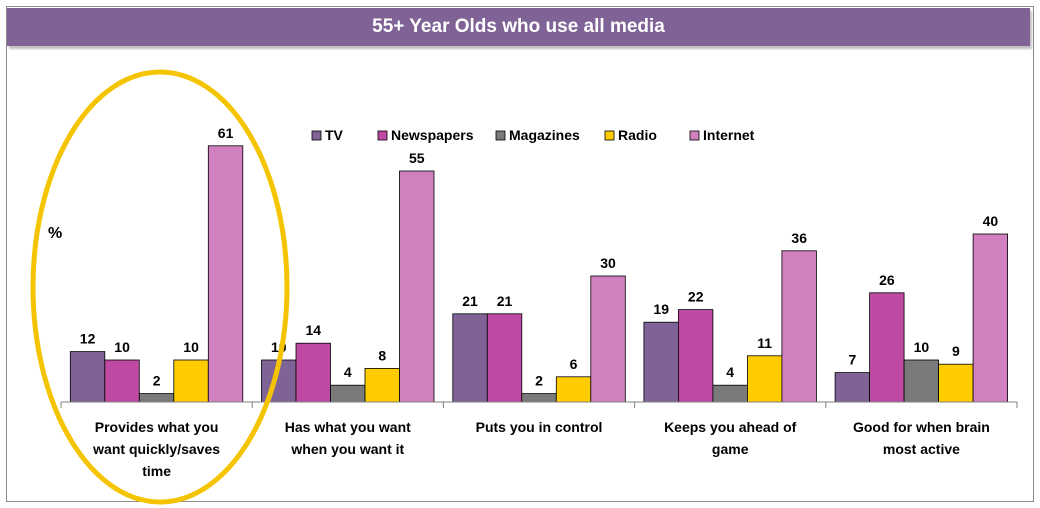  I want to click on data-label: 11, so click(764, 343).